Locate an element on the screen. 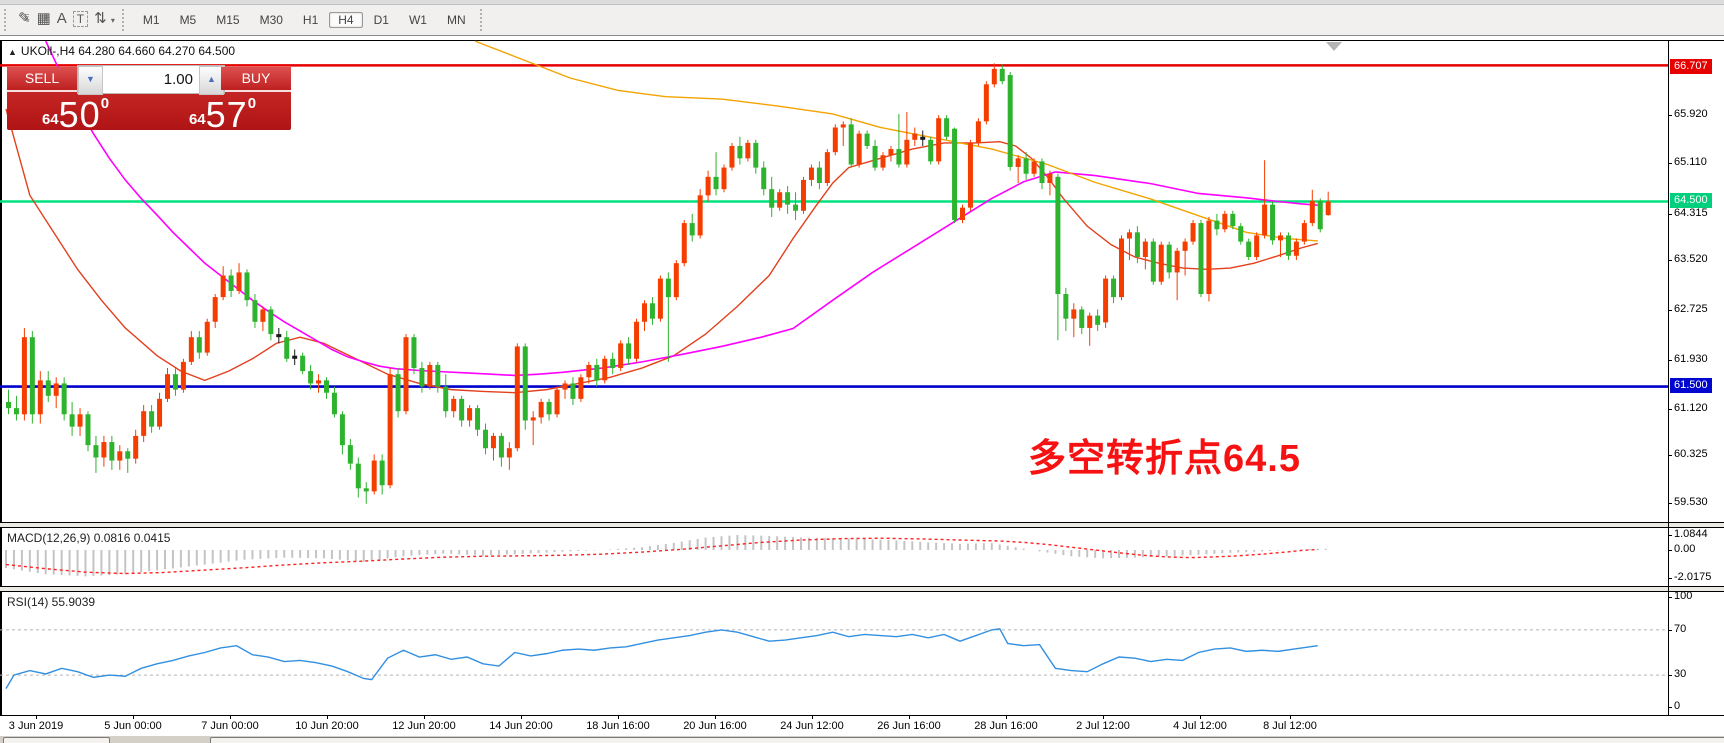 This screenshot has width=1724, height=743. buy-price-pip: 0 is located at coordinates (252, 103).